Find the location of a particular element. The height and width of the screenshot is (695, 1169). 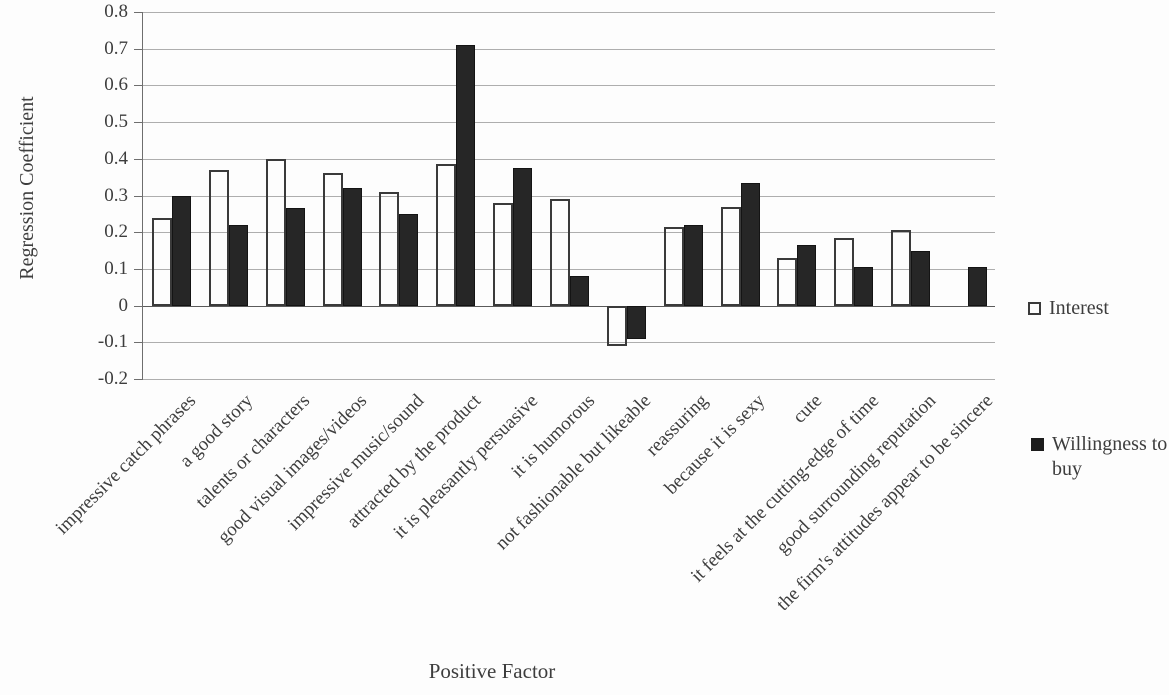

legend-item-willingness-to-buy: Willingness to buy is located at coordinates (1100, 457).